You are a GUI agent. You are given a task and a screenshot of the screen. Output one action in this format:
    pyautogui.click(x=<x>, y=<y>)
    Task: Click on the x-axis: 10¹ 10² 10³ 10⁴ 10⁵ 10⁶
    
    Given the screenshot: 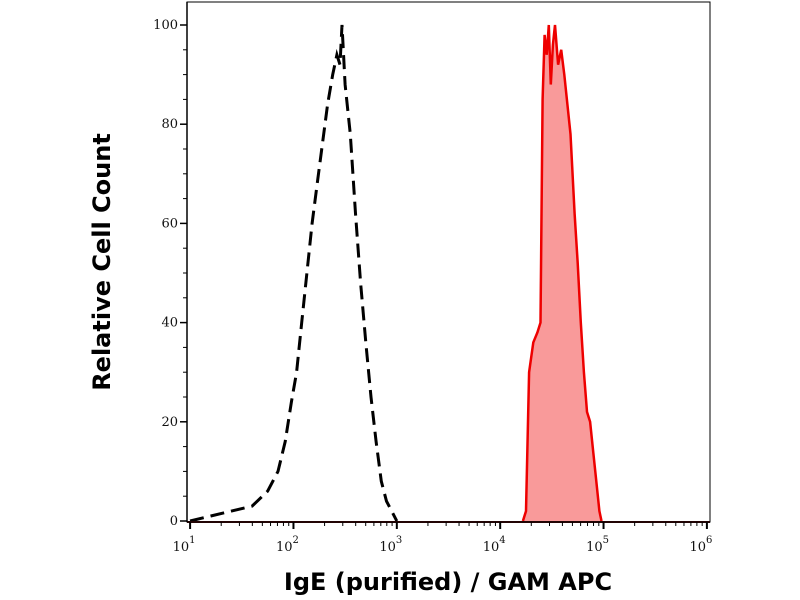 What is the action you would take?
    pyautogui.click(x=442, y=538)
    